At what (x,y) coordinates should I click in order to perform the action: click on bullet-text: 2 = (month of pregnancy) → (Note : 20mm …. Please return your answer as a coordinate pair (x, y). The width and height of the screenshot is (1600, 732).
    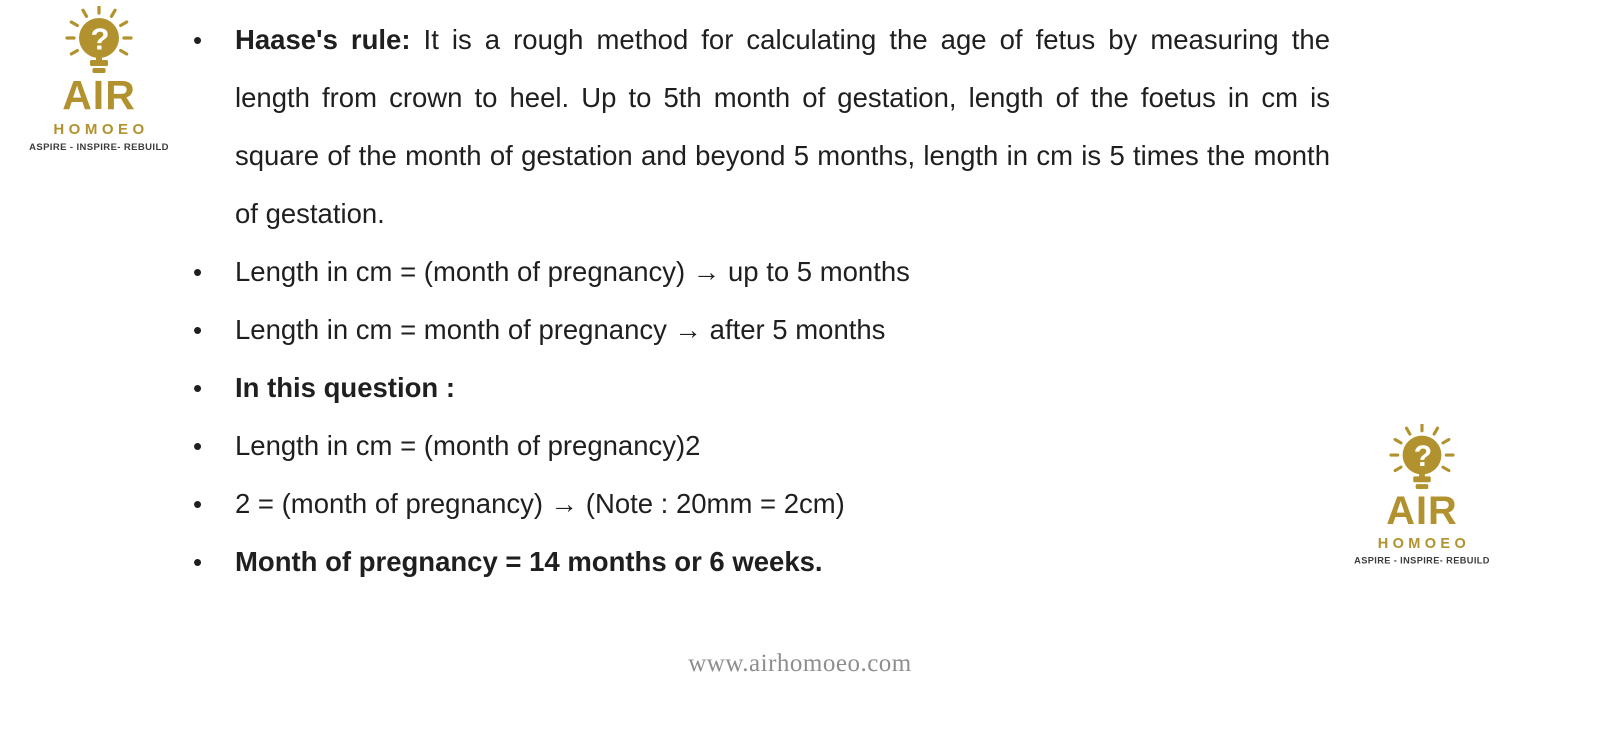
    Looking at the image, I should click on (540, 503).